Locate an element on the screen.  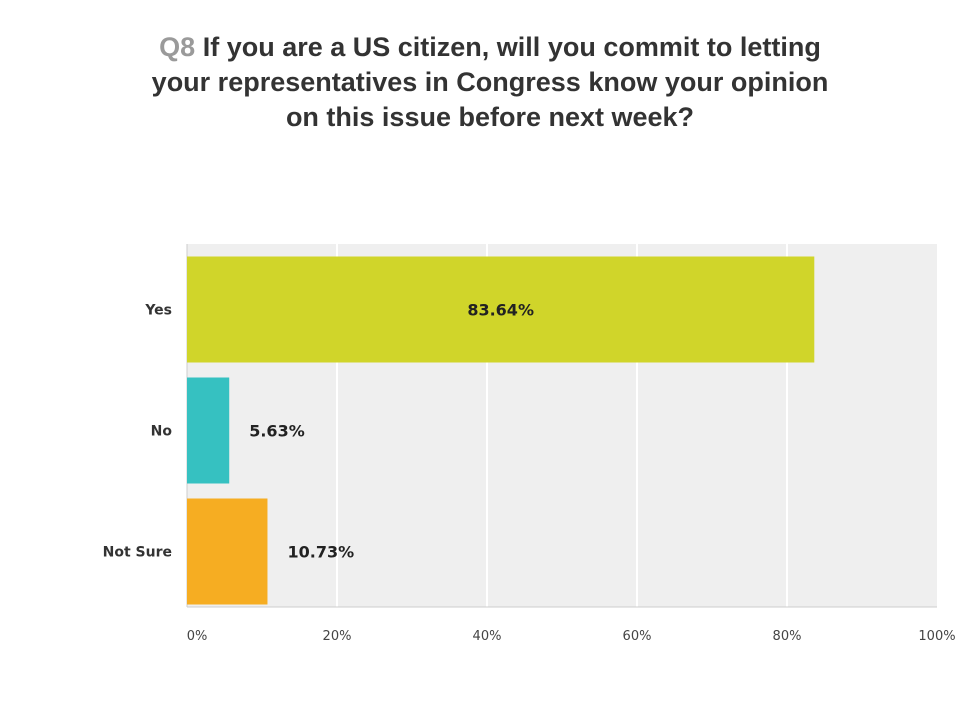
x-tick-label: 40% is located at coordinates (487, 636).